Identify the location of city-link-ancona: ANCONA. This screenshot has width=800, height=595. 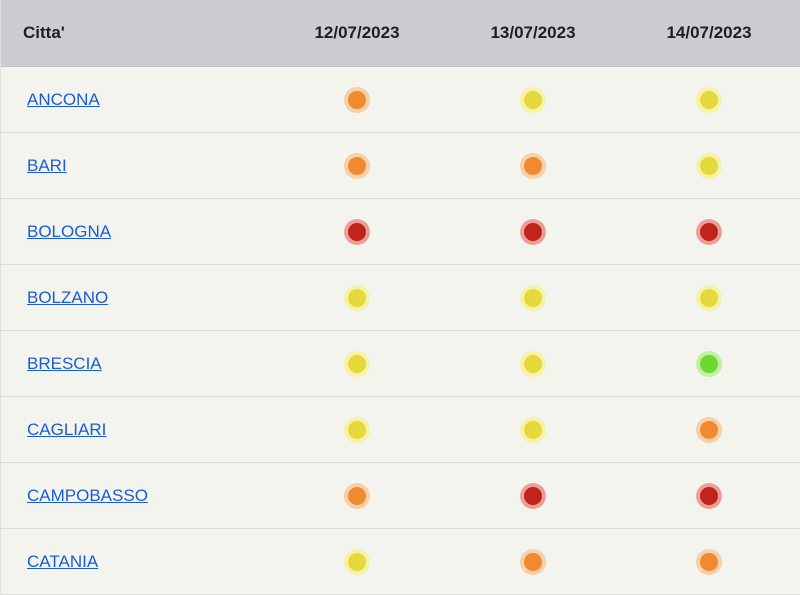
(63, 99).